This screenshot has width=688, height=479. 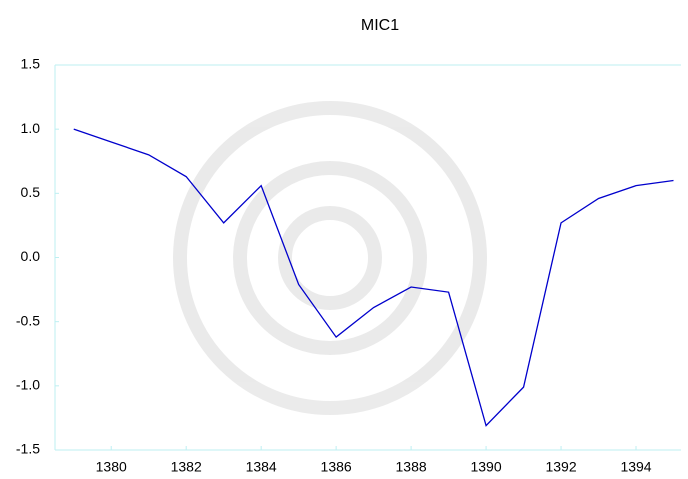 I want to click on x-tick-label: 1386, so click(x=336, y=467).